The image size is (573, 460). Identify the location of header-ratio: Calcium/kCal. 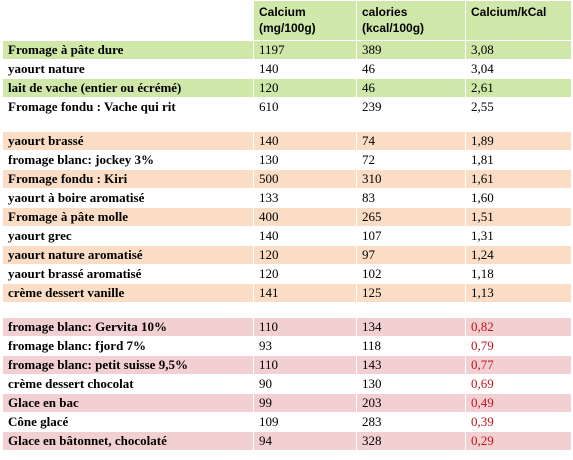
(518, 20).